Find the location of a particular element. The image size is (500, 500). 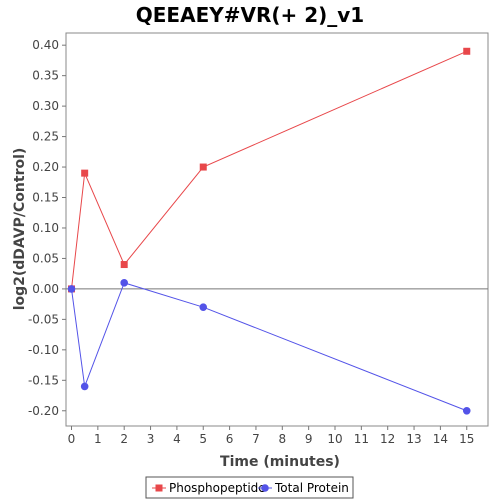

y-axis-label: log2(dDAVP/Control) is located at coordinates (20, 229).